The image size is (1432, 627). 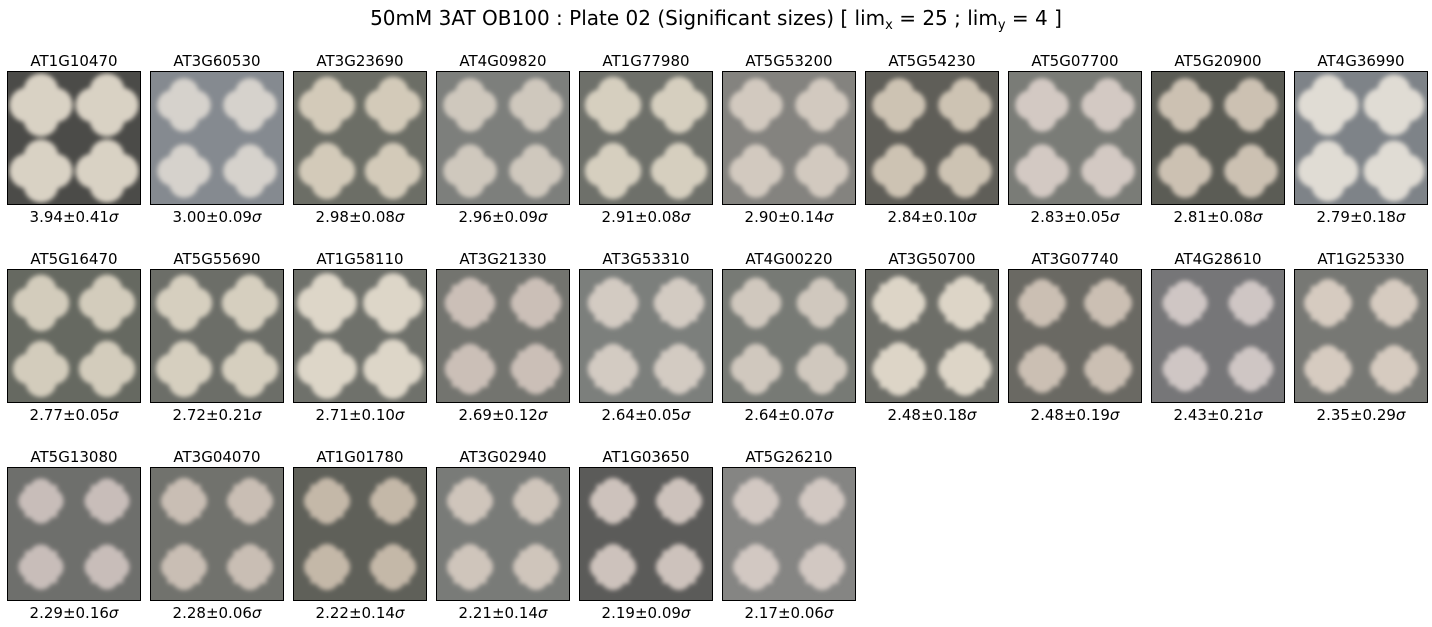 I want to click on score-value: 2.84±0.10, so click(x=927, y=217).